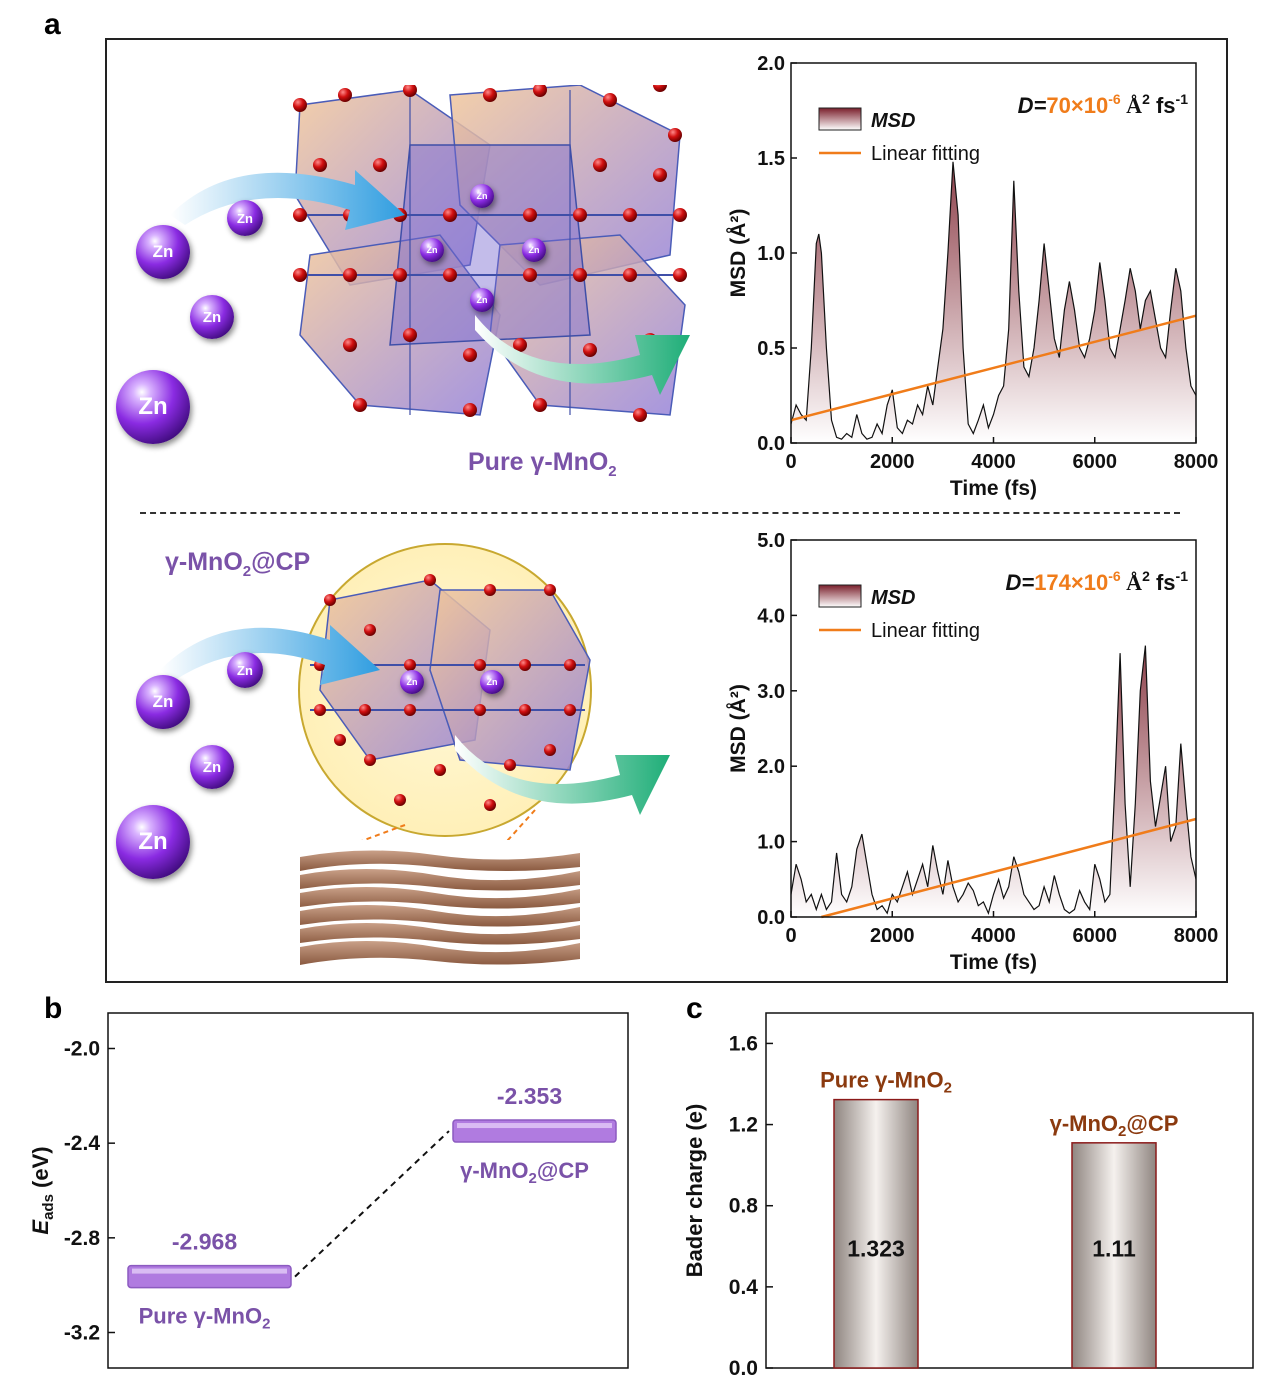  What do you see at coordinates (562, 775) in the screenshot?
I see `arrow-out-bottom` at bounding box center [562, 775].